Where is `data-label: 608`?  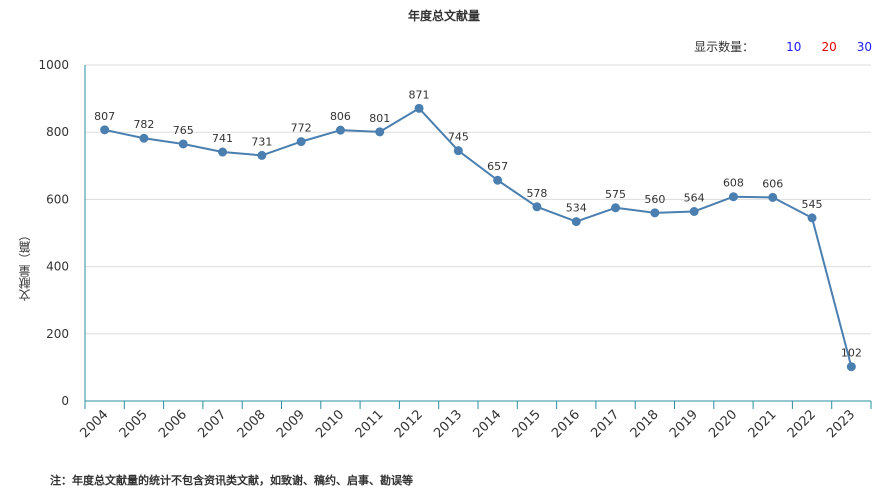
data-label: 608 is located at coordinates (733, 183).